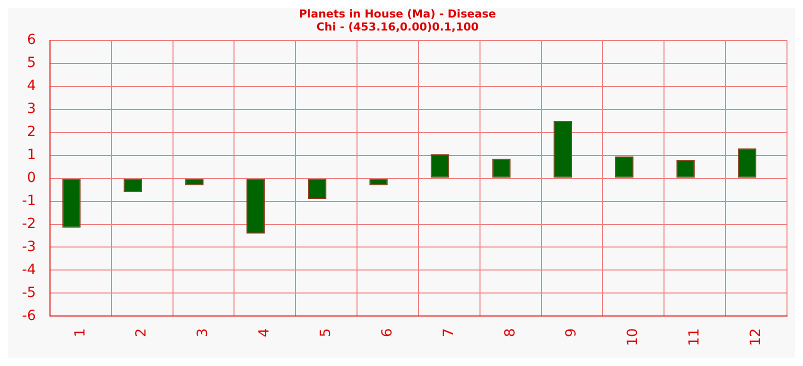  I want to click on y-tick-label: -5, so click(29, 292).